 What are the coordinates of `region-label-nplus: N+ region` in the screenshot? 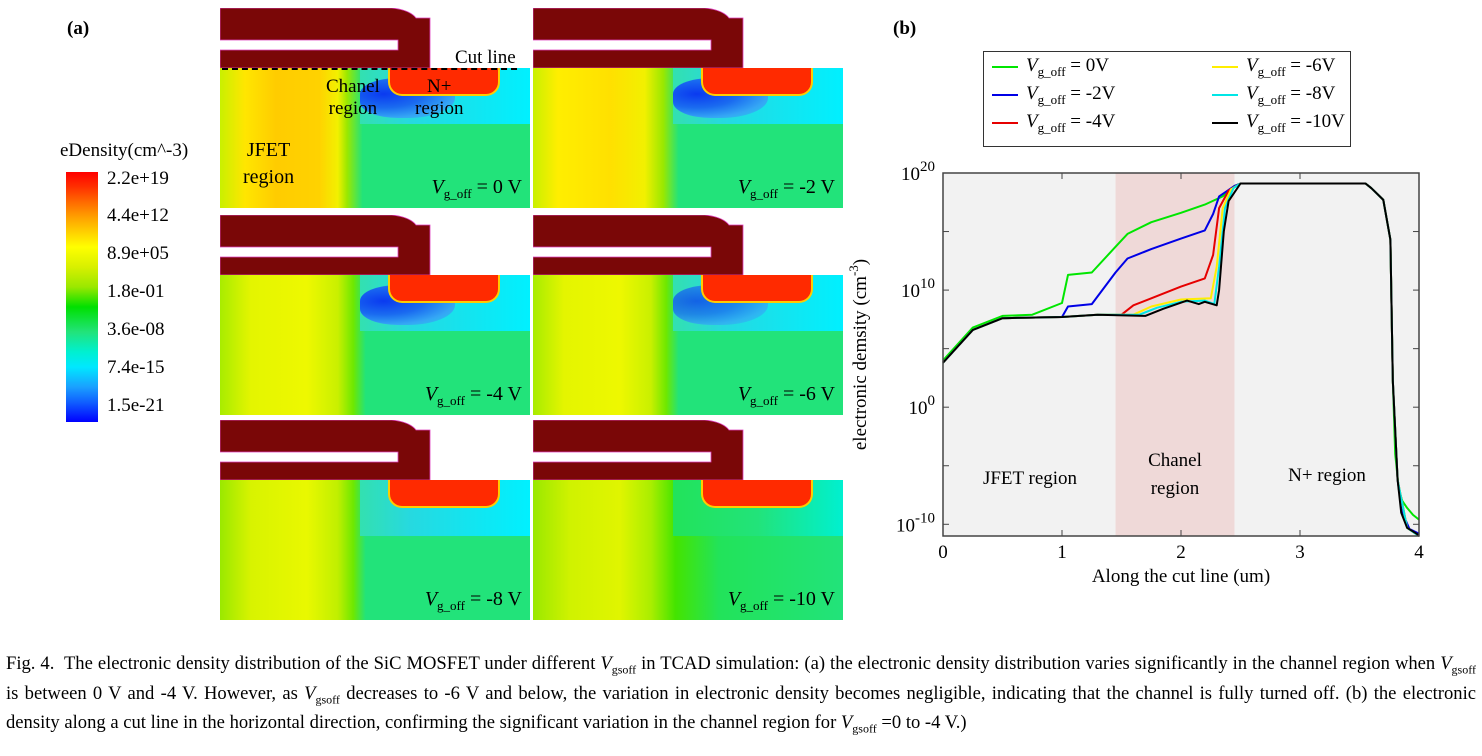 It's located at (1327, 475).